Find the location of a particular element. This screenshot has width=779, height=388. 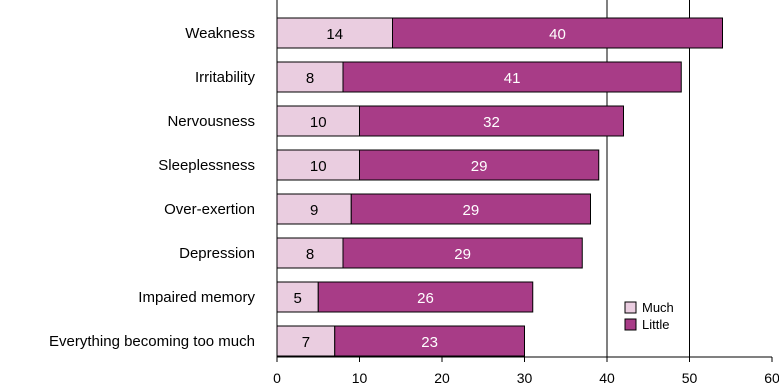

category-label: Nervousness is located at coordinates (211, 121).